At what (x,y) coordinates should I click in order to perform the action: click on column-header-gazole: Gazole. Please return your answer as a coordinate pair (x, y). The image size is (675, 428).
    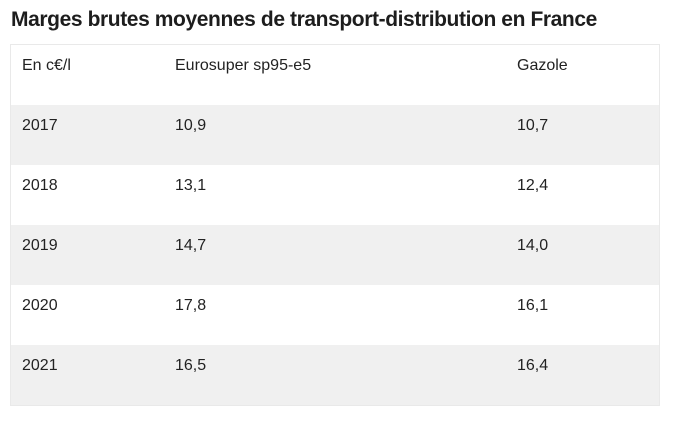
    Looking at the image, I should click on (582, 75).